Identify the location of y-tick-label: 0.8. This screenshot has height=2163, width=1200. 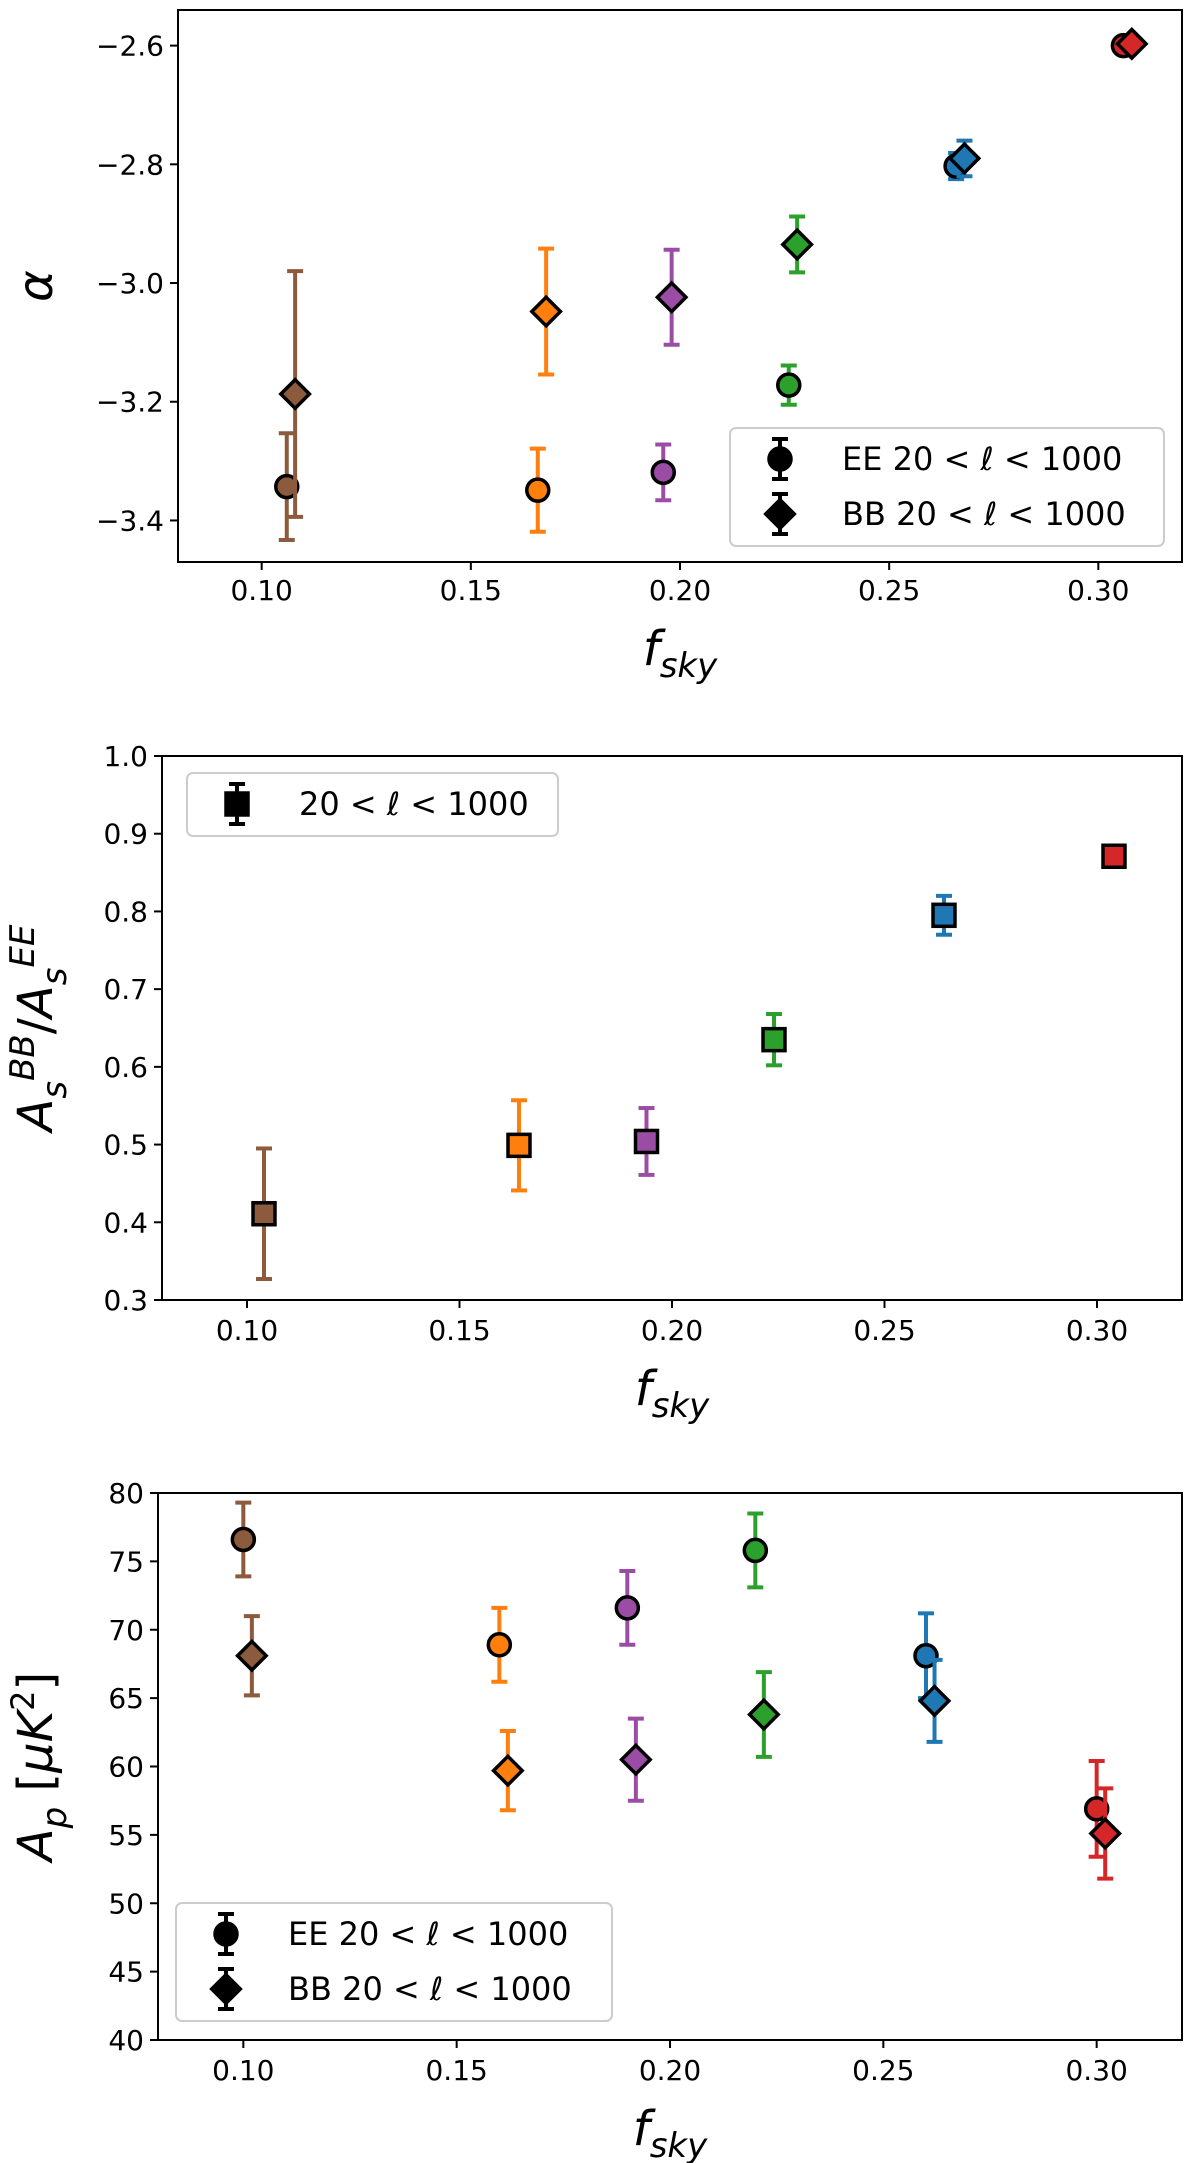
(125, 911).